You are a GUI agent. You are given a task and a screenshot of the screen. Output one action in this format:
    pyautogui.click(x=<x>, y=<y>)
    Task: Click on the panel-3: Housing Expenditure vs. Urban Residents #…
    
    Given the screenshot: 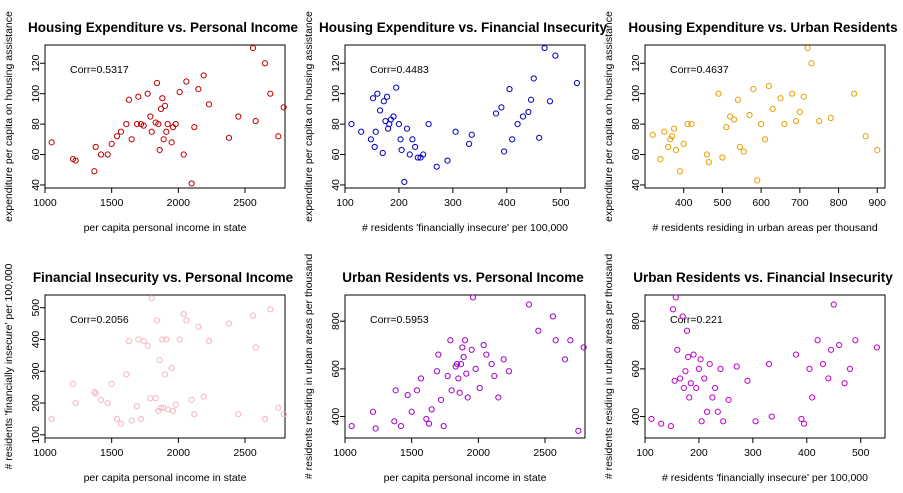 What is the action you would take?
    pyautogui.click(x=750, y=122)
    